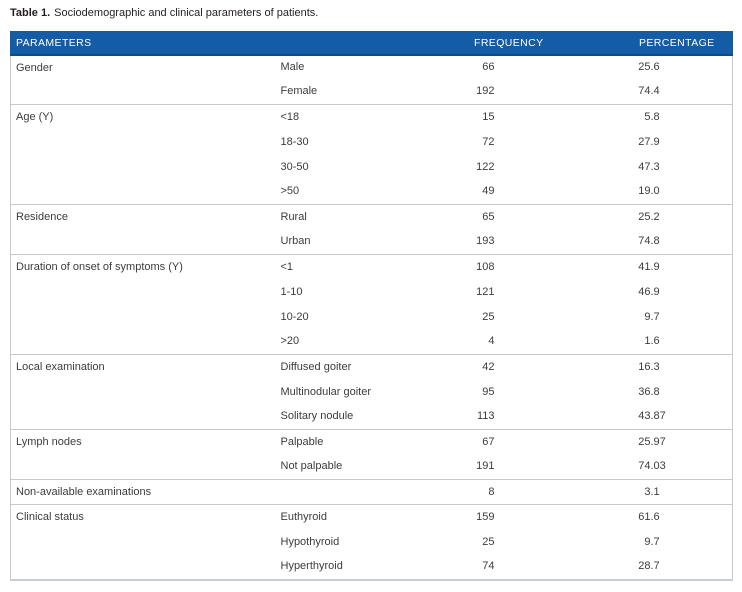  What do you see at coordinates (485, 291) in the screenshot?
I see `frequency-value: 121` at bounding box center [485, 291].